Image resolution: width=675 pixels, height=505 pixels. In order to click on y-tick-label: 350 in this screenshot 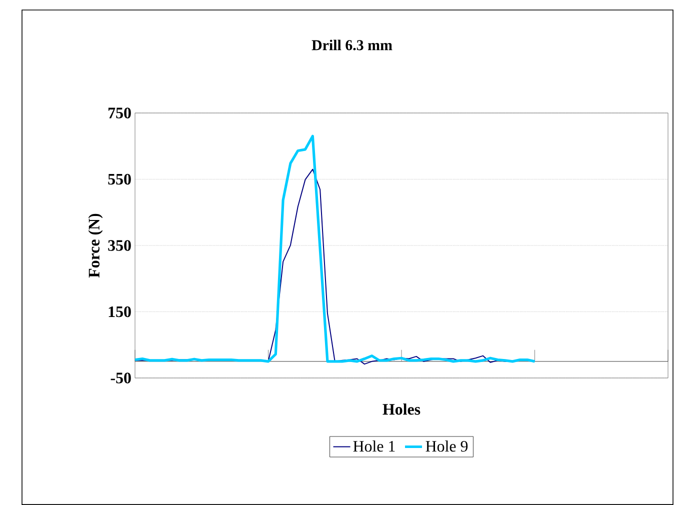, I will do `click(119, 245)`.